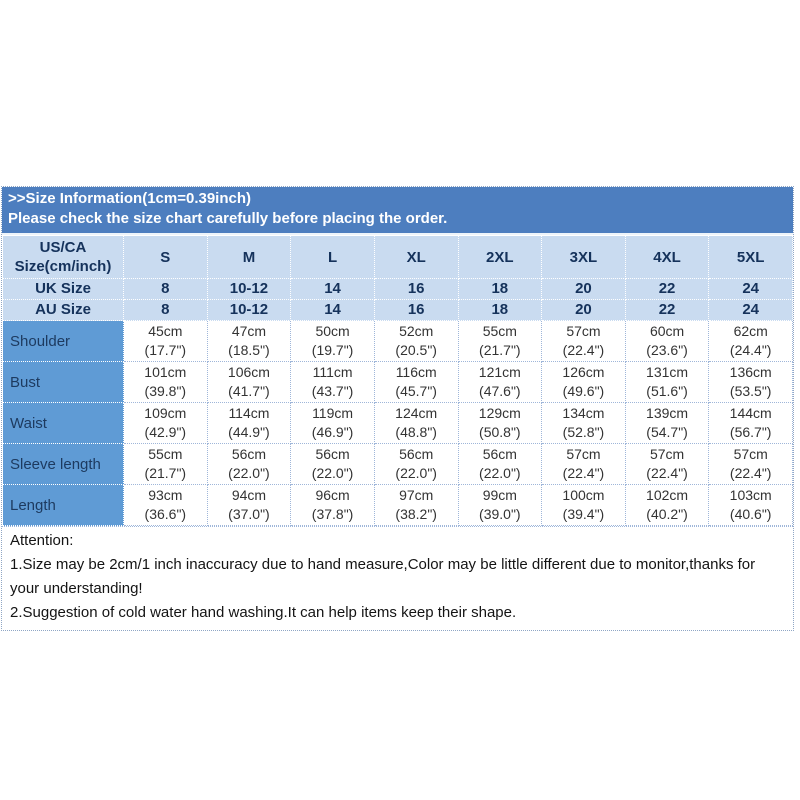 The height and width of the screenshot is (800, 800). Describe the element at coordinates (416, 391) in the screenshot. I see `value-inch: (45.7")` at that location.